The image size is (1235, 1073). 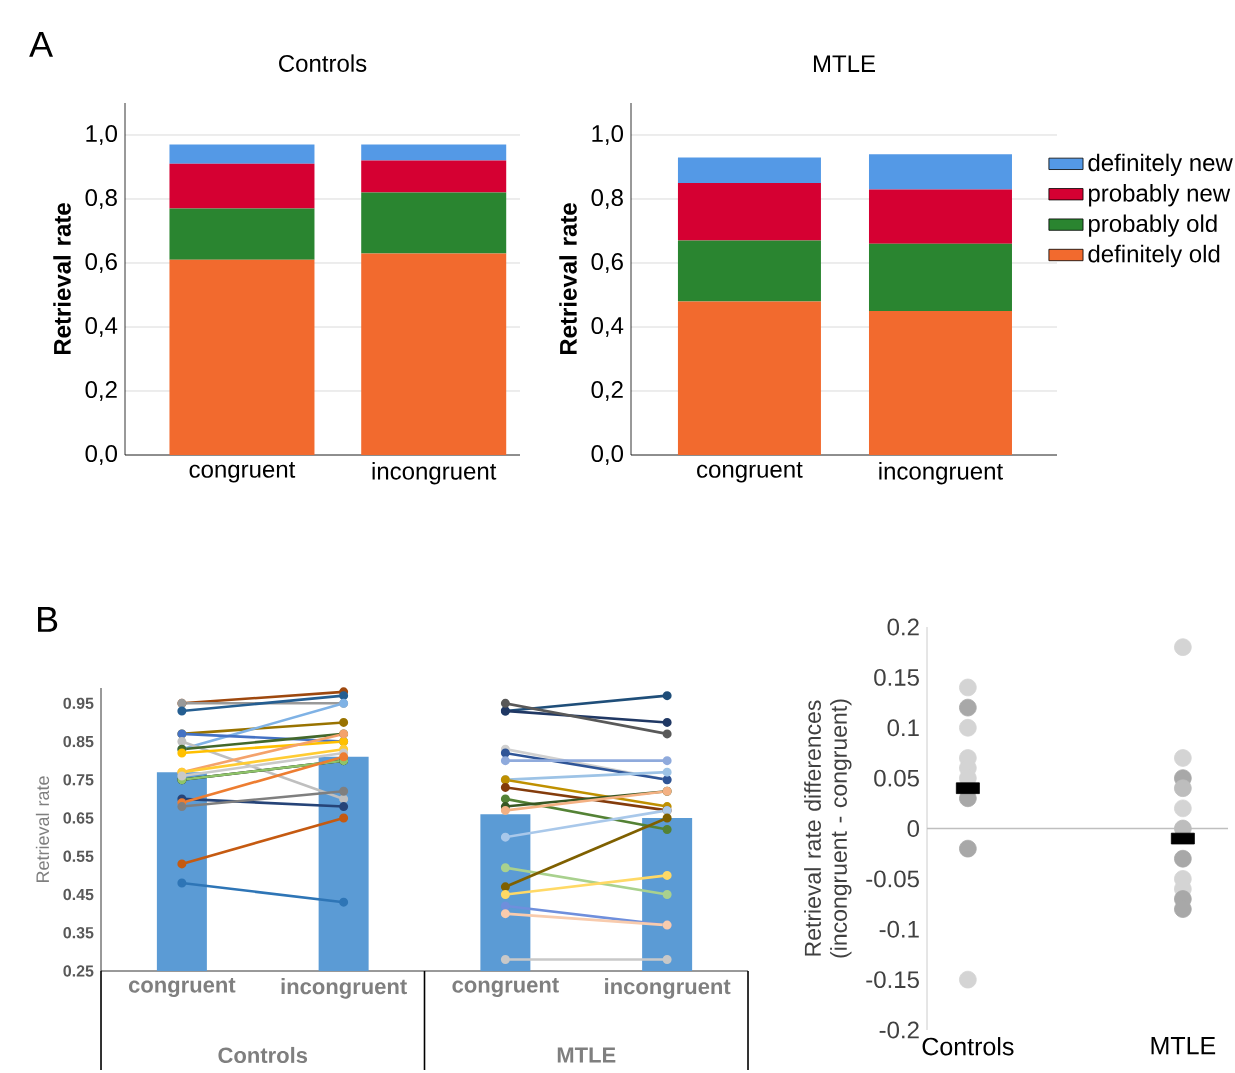 I want to click on y-tick-label: 0.35, so click(x=78, y=933).